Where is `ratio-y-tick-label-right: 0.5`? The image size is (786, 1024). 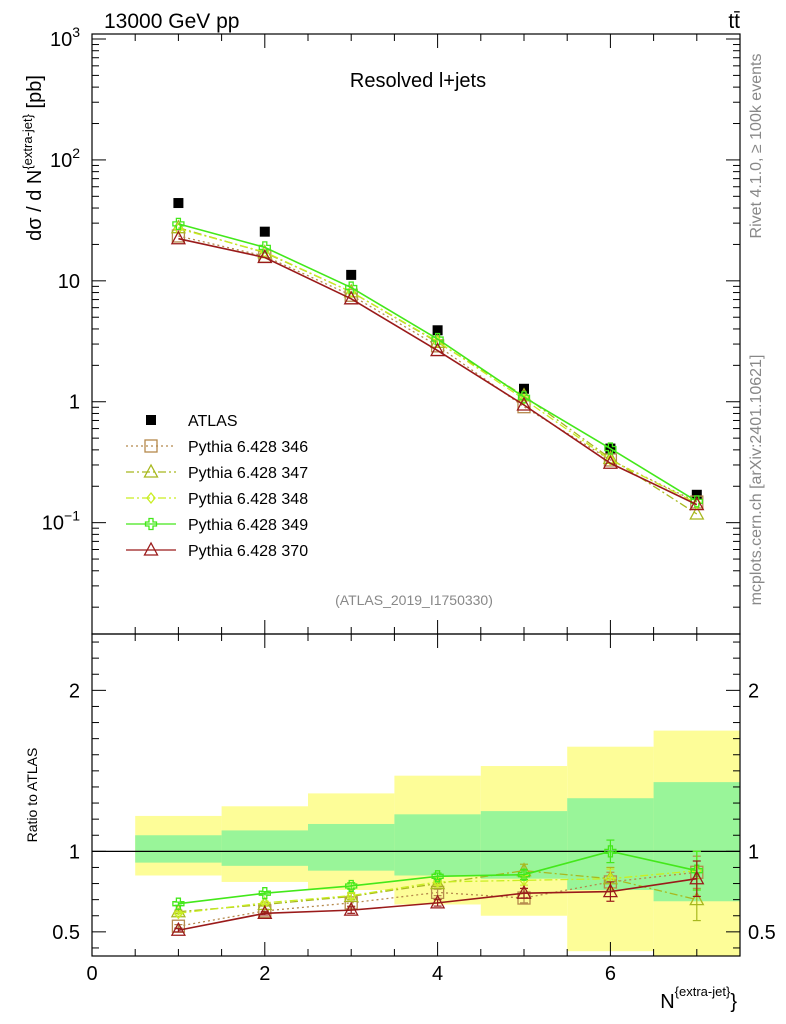
ratio-y-tick-label-right: 0.5 is located at coordinates (762, 933).